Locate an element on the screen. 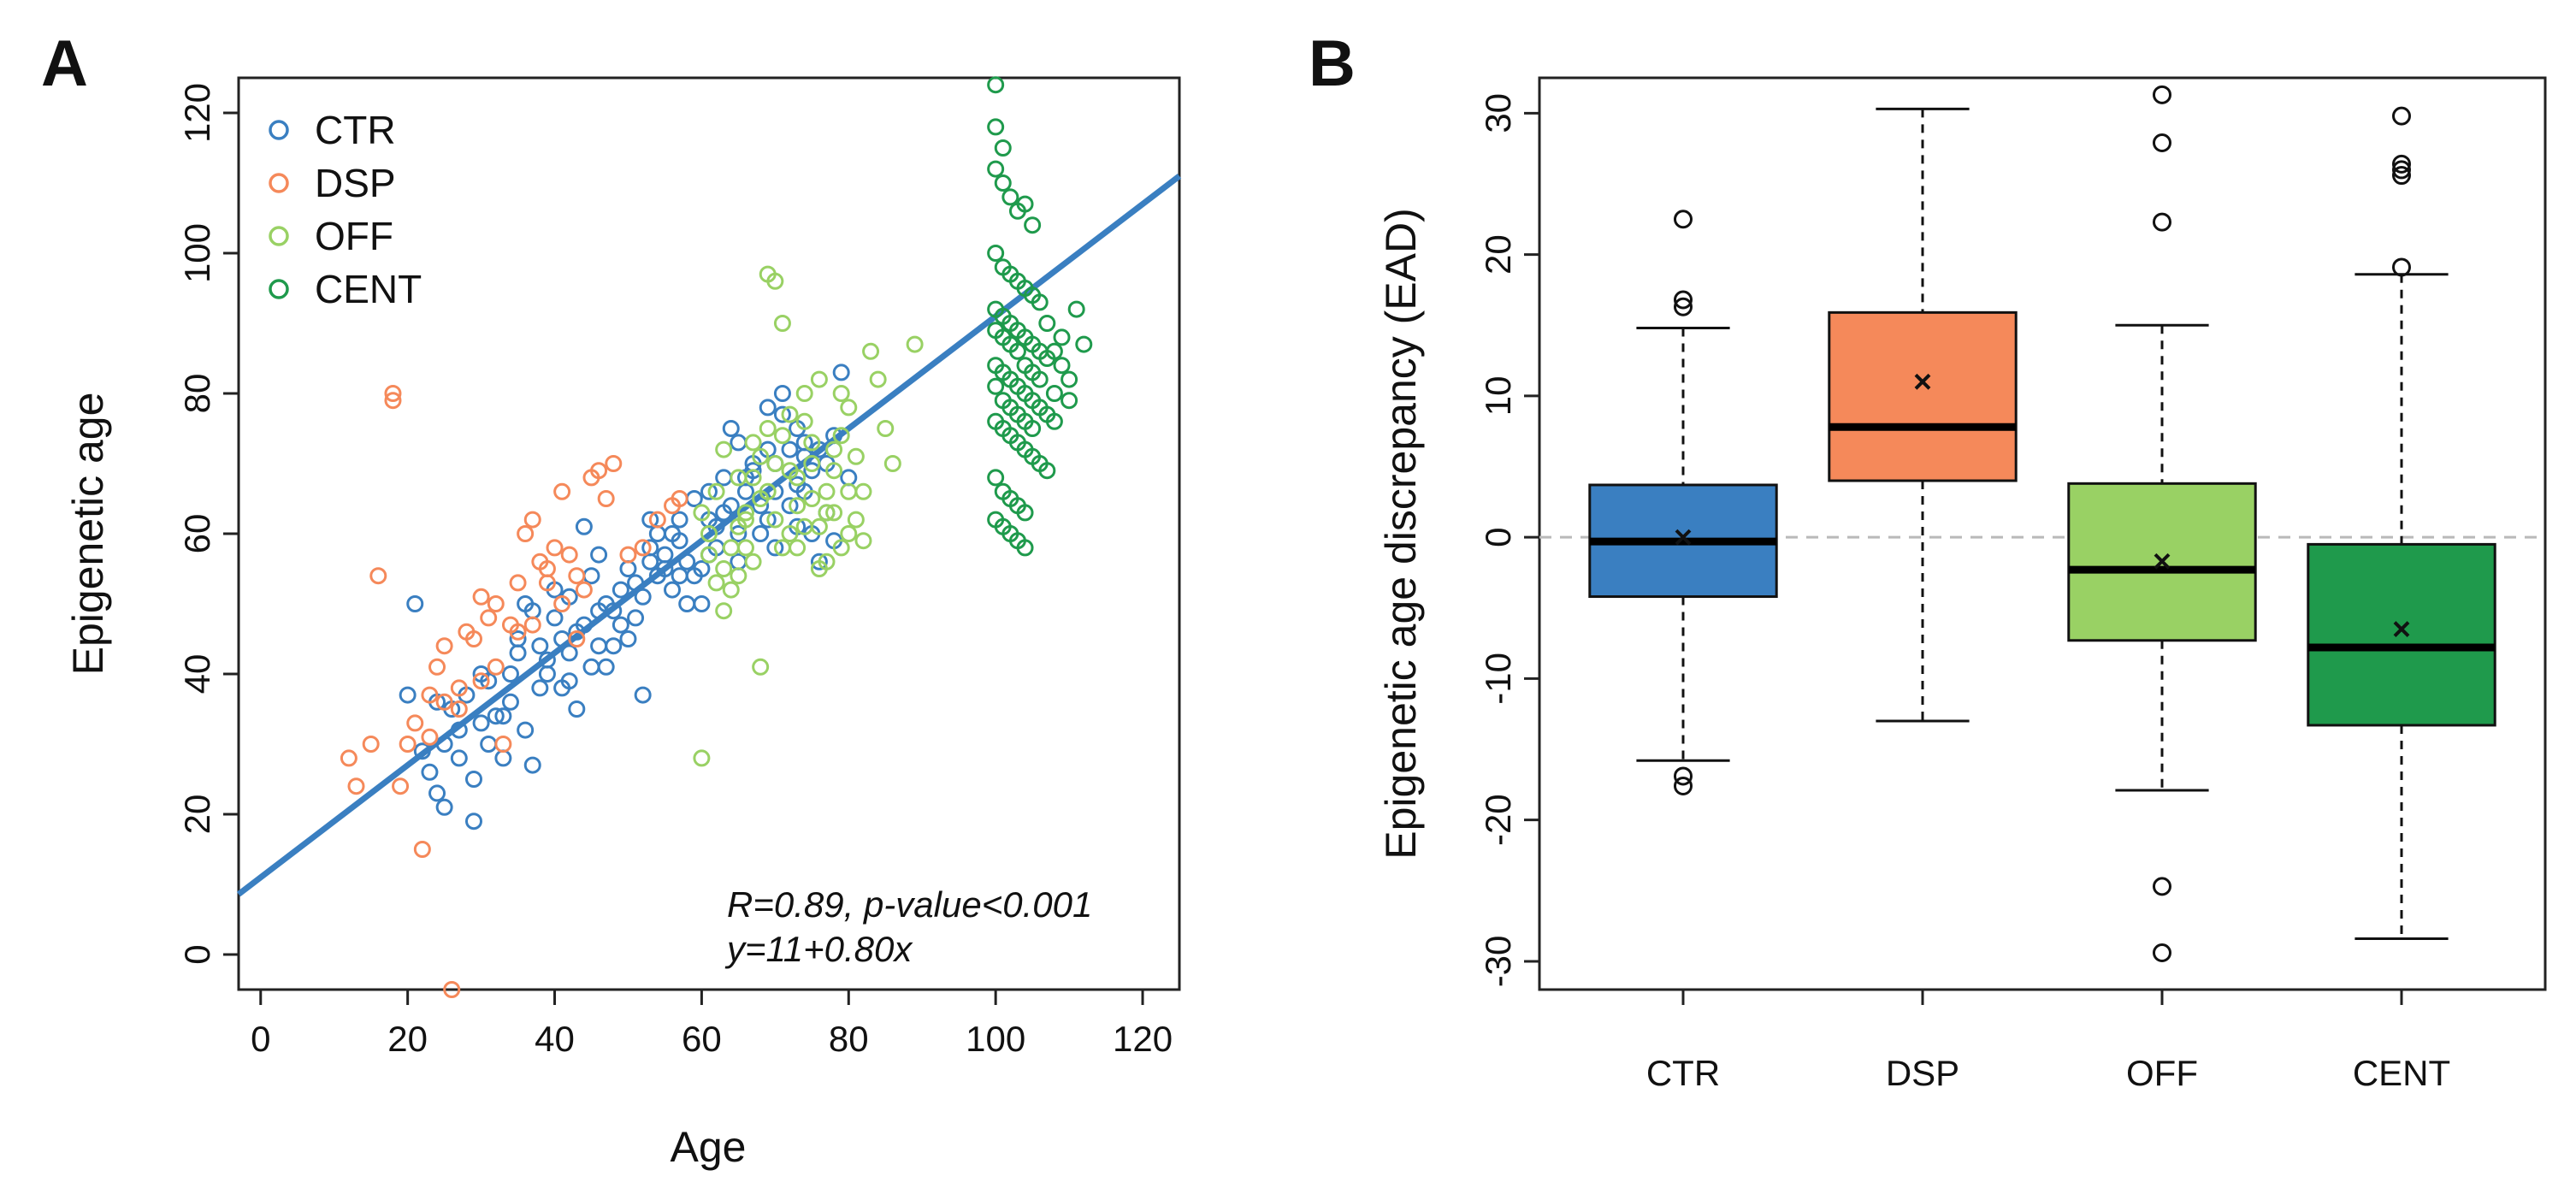 The image size is (2576, 1194). mean-marker is located at coordinates (1683, 537).